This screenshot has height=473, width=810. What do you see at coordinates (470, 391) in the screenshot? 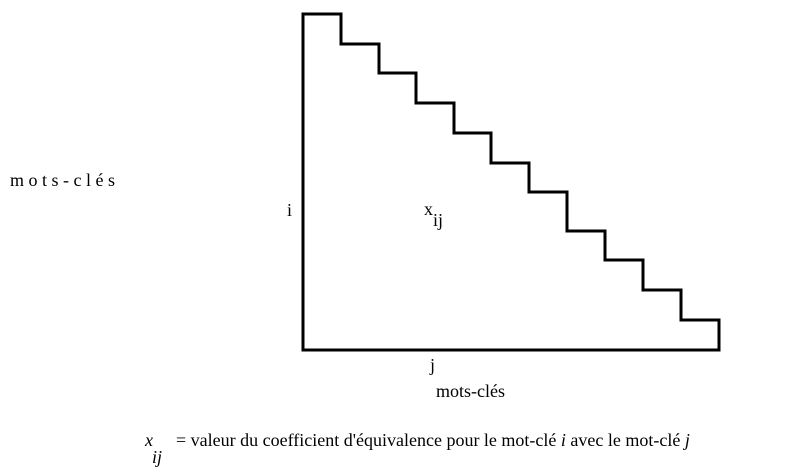
I see `bottom-label: mots-clés` at bounding box center [470, 391].